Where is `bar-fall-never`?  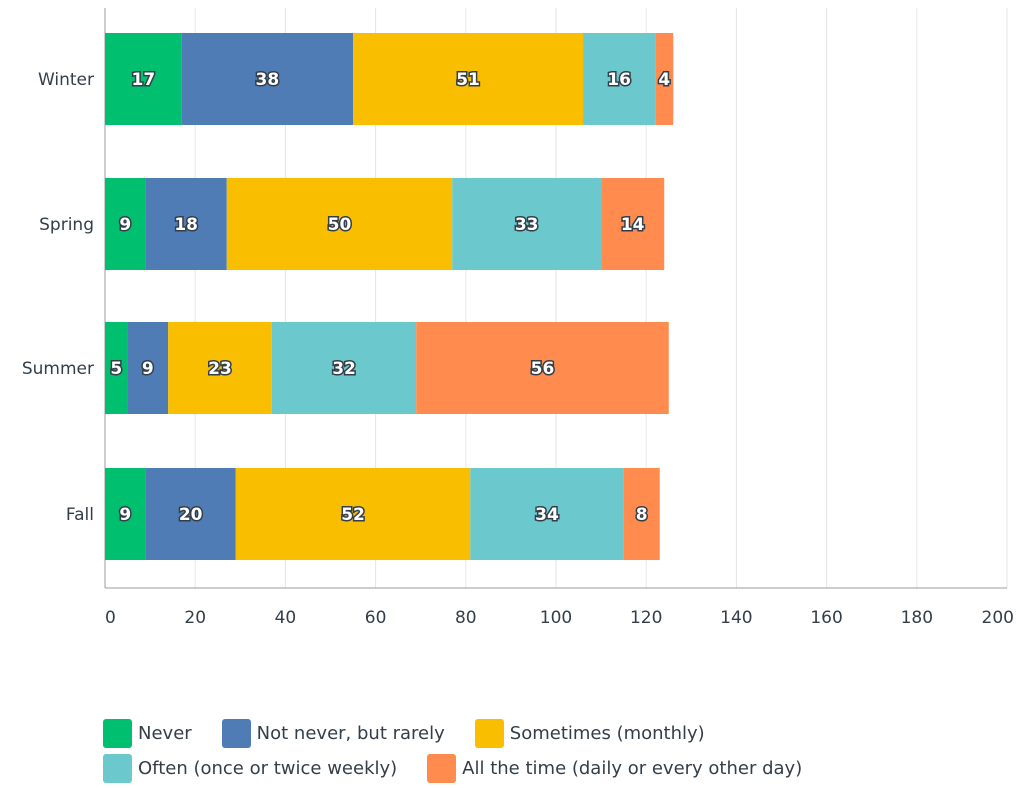
bar-fall-never is located at coordinates (125, 514).